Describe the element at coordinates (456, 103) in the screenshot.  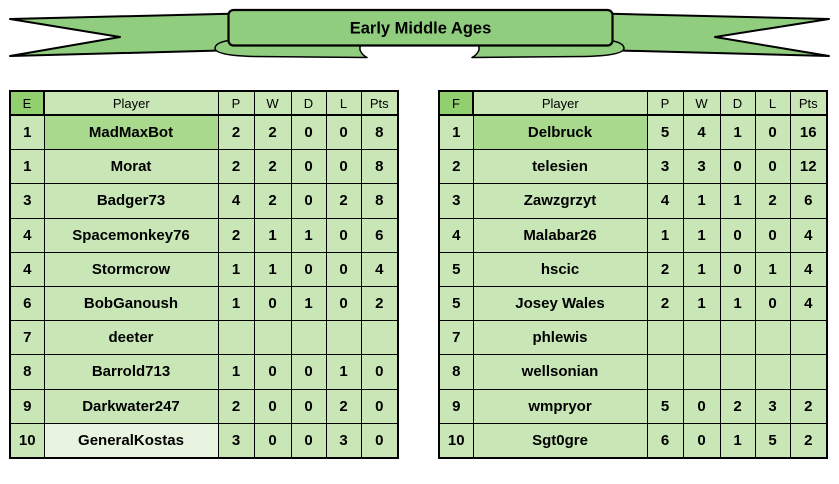
I see `group-label-cell: F` at that location.